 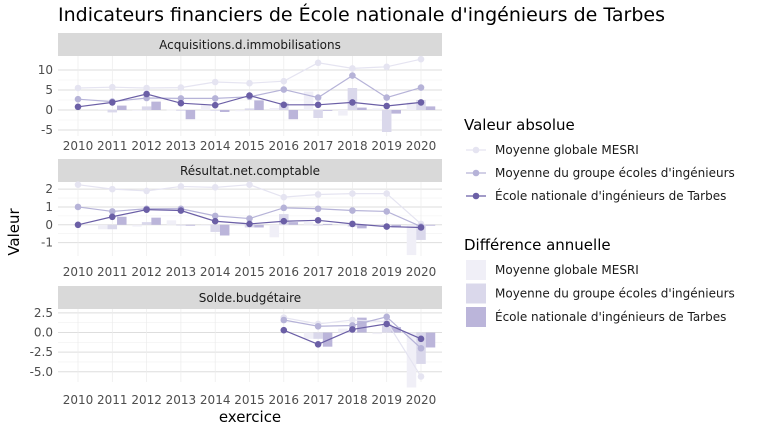 What do you see at coordinates (615, 173) in the screenshot?
I see `legend-line-label-2: Moyenne du groupe écoles d'ingénieurs` at bounding box center [615, 173].